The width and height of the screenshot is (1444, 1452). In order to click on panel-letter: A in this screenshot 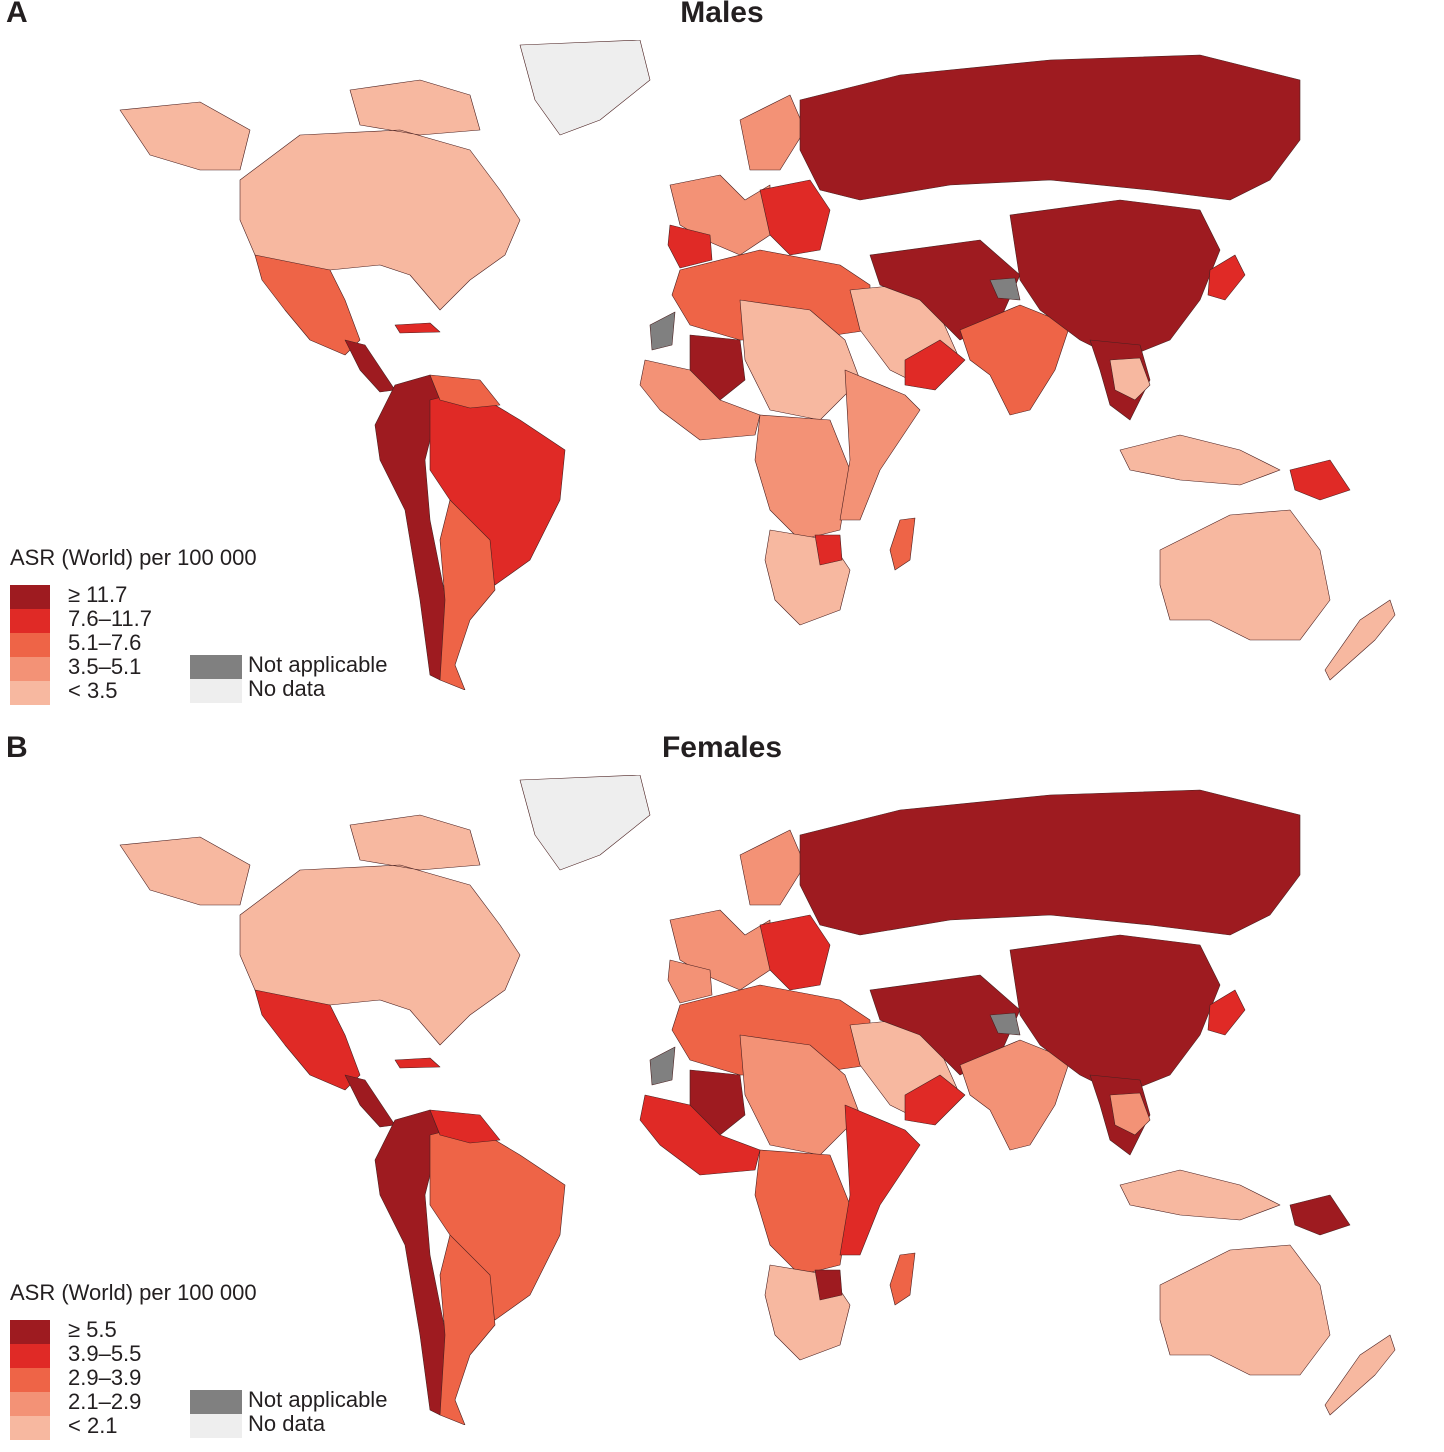, I will do `click(17, 14)`.